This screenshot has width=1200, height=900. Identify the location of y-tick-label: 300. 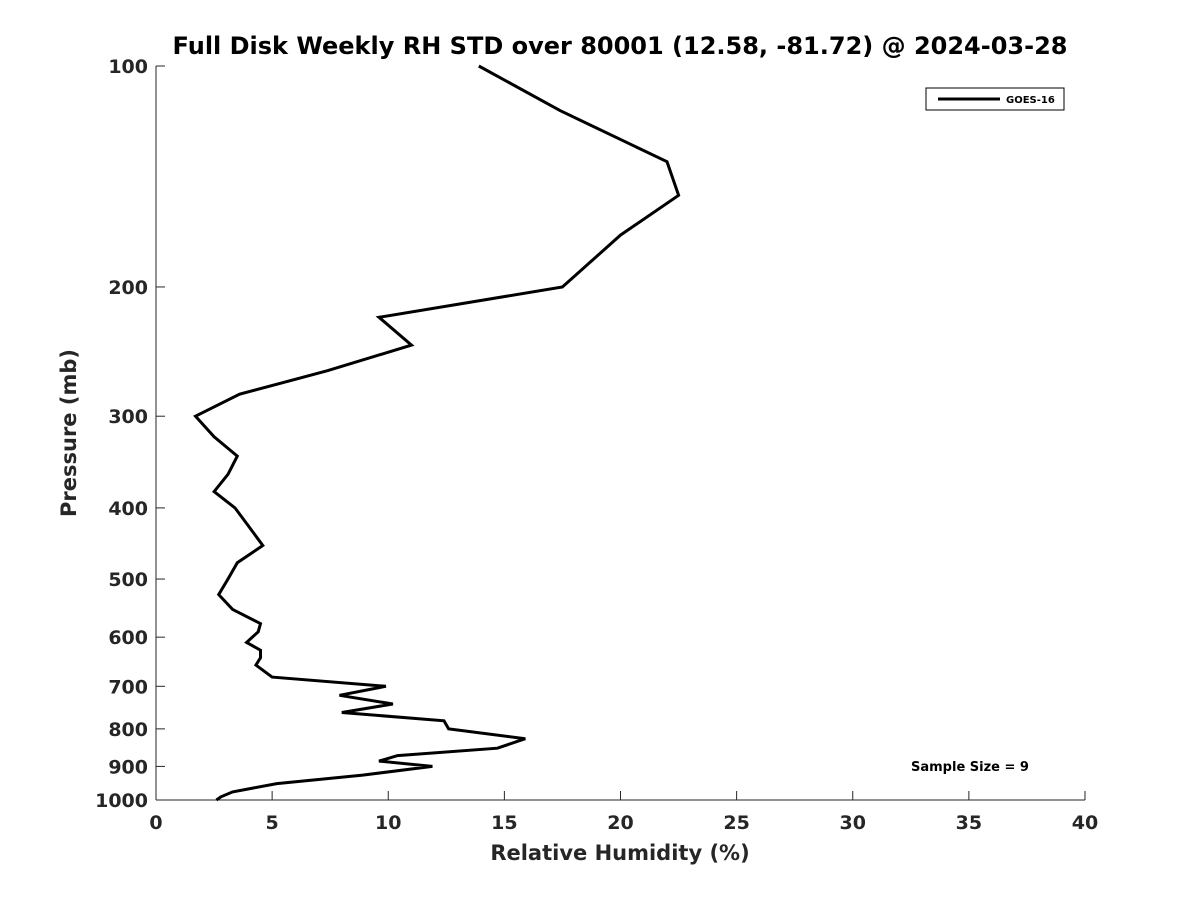
(128, 417).